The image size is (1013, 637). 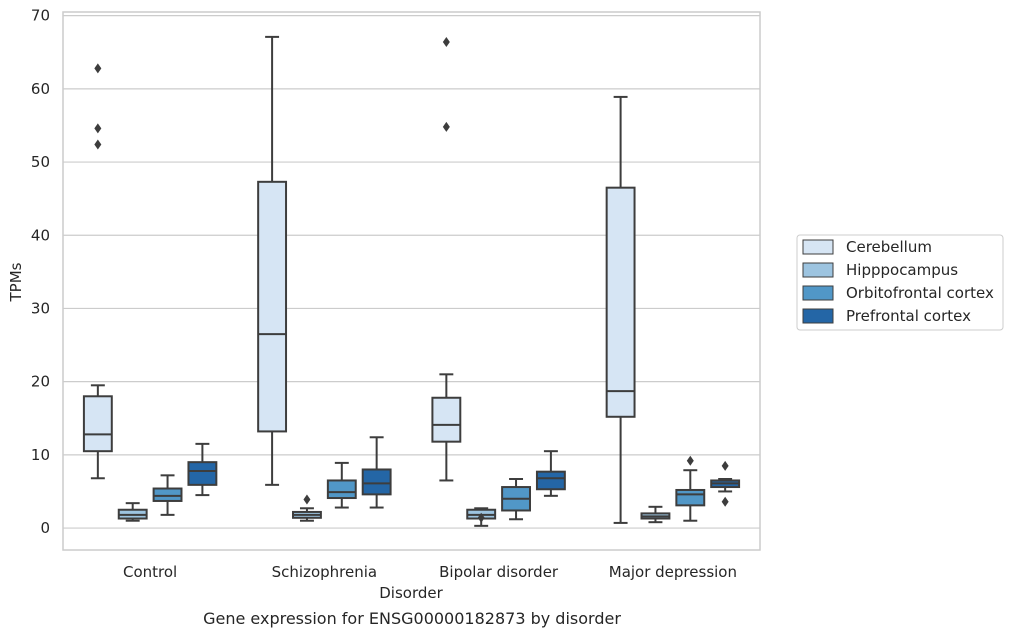 What do you see at coordinates (45, 528) in the screenshot?
I see `y-tick-label: 0` at bounding box center [45, 528].